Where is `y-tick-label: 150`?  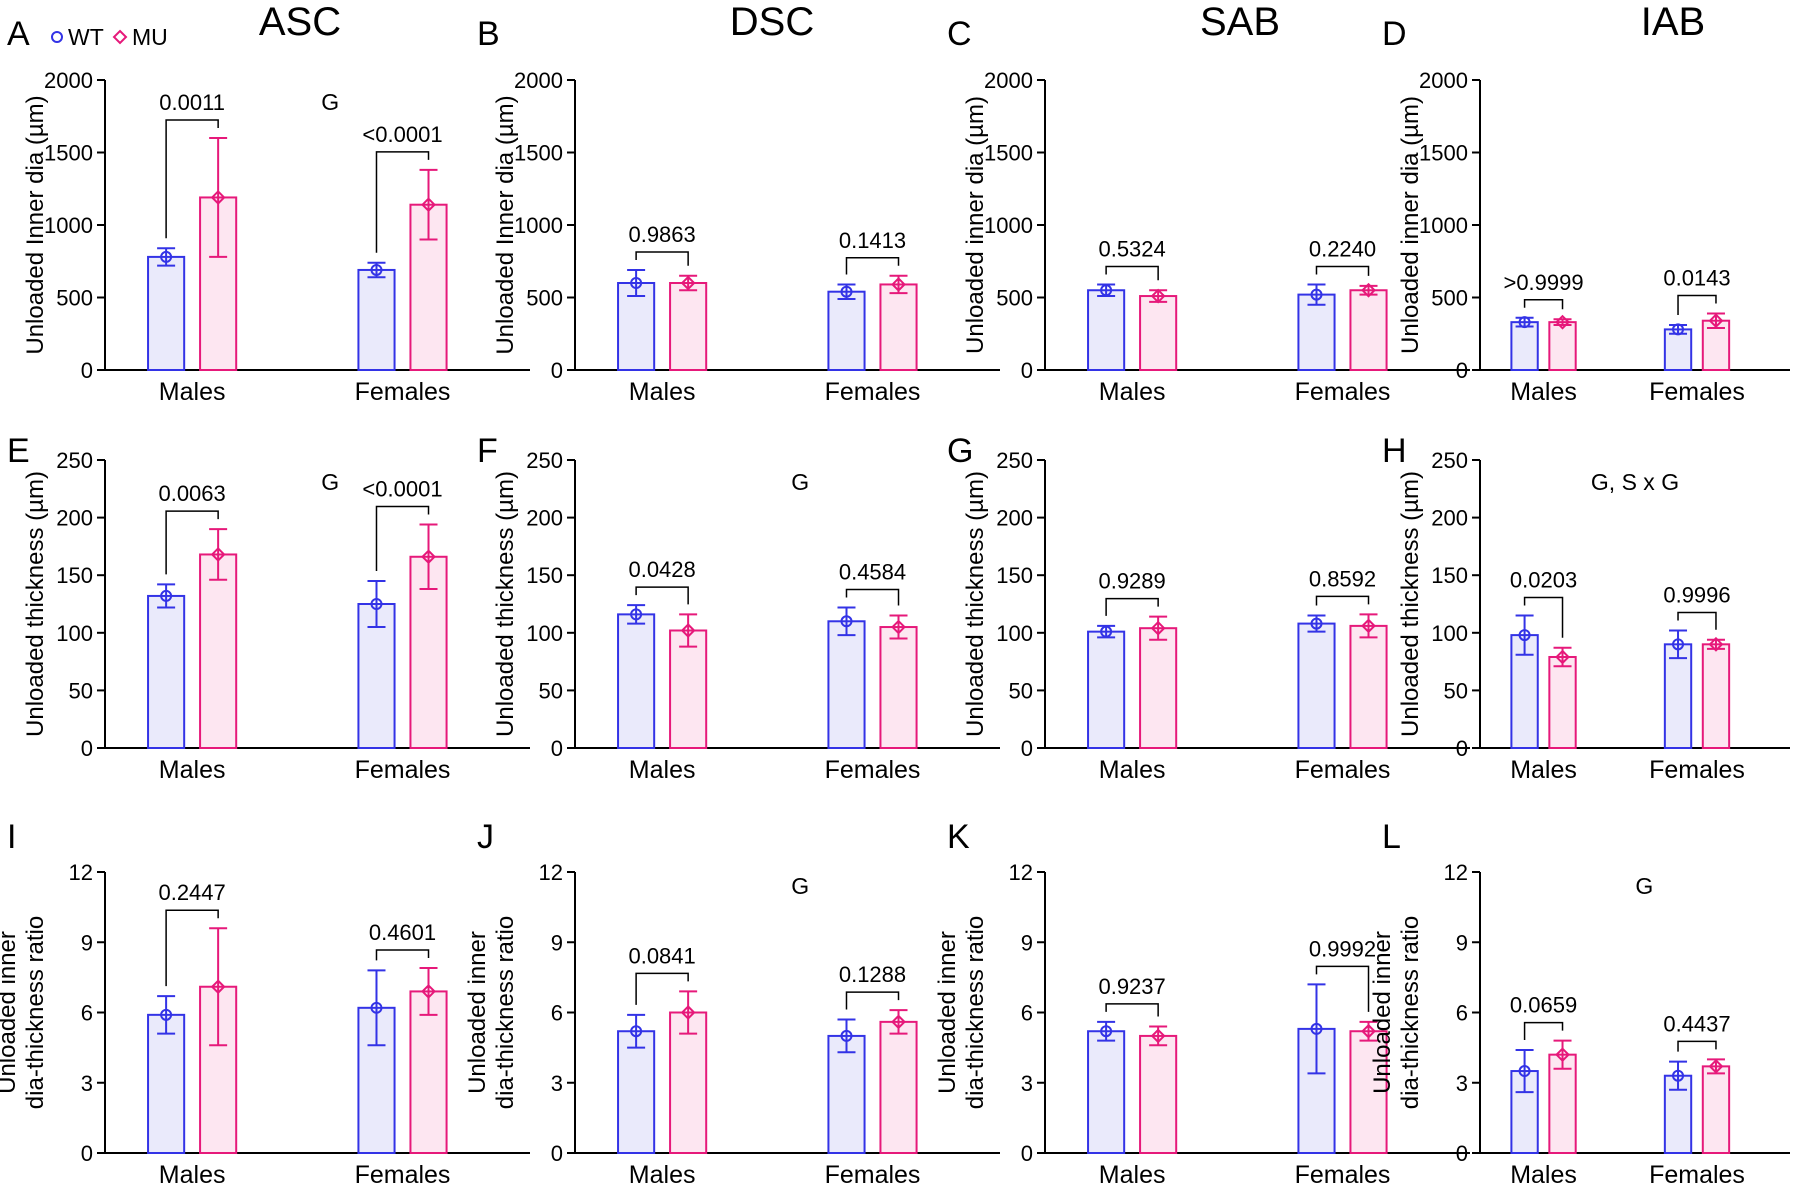
y-tick-label: 150 is located at coordinates (544, 575).